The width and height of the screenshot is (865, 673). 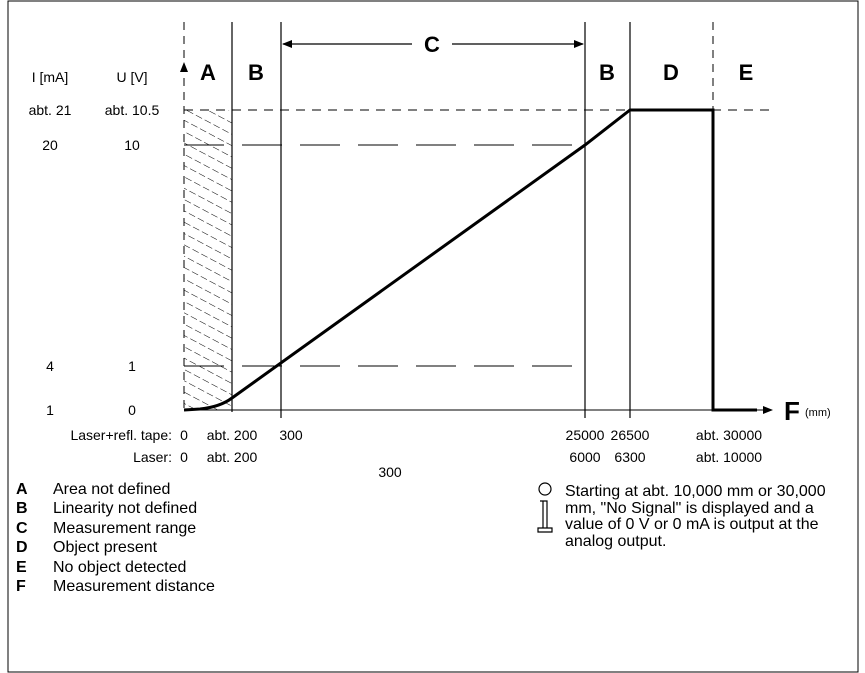 What do you see at coordinates (184, 457) in the screenshot?
I see `x-tick-laser-0: 0` at bounding box center [184, 457].